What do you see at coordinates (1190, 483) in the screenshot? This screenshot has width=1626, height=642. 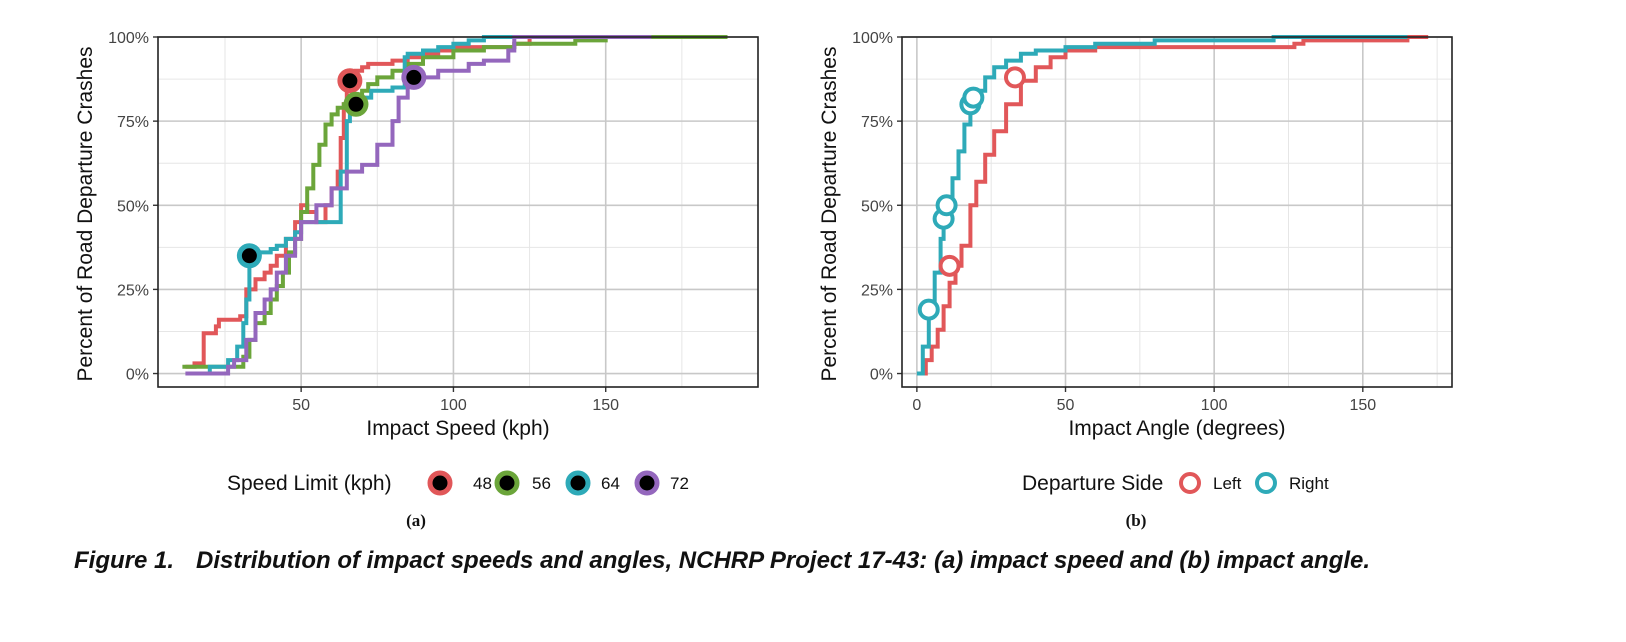 I see `legend-key-left` at bounding box center [1190, 483].